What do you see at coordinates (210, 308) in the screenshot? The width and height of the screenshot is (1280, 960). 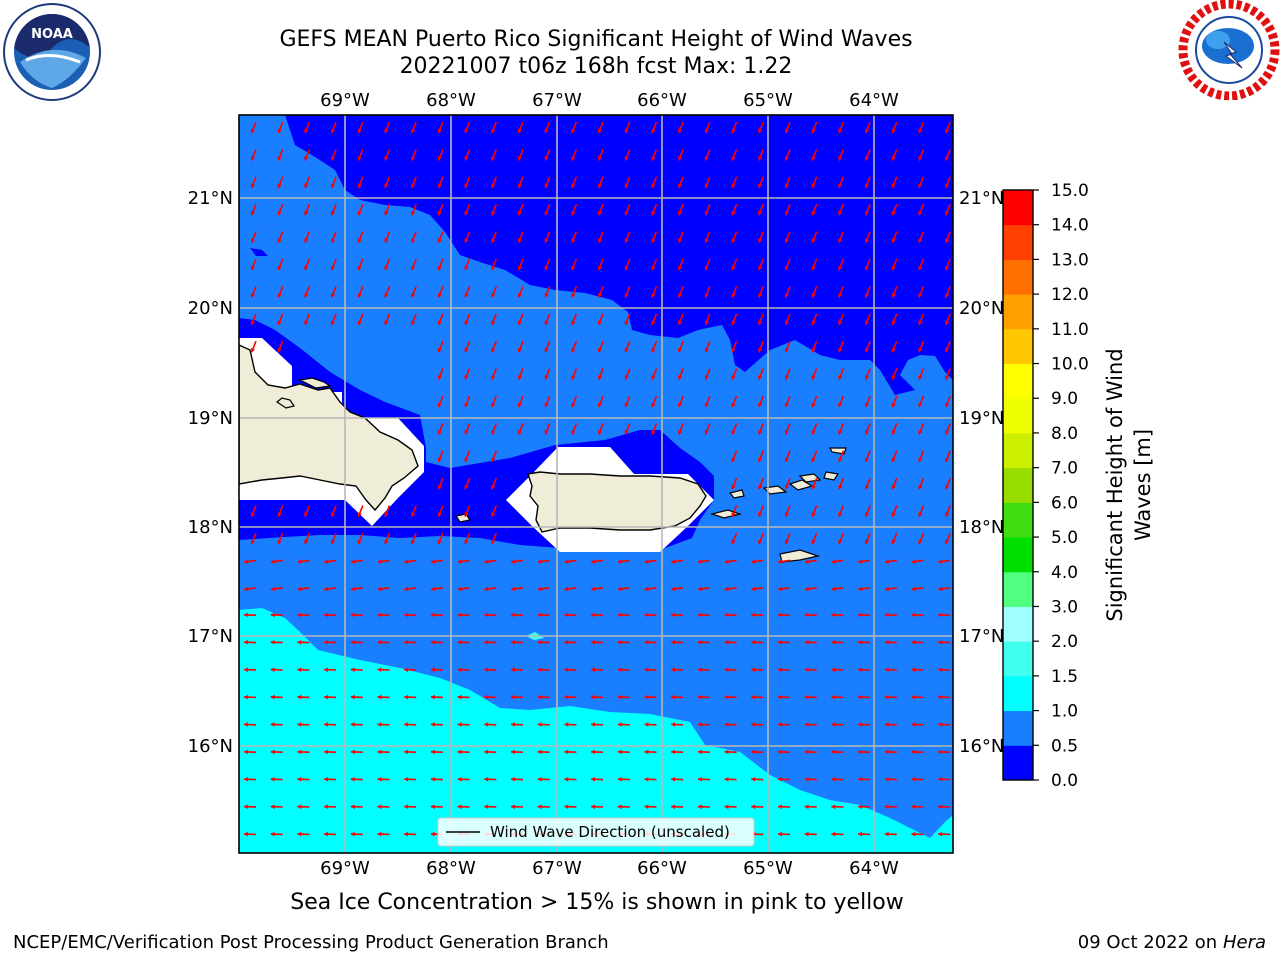 I see `lat-label-20n-left: 20°N` at bounding box center [210, 308].